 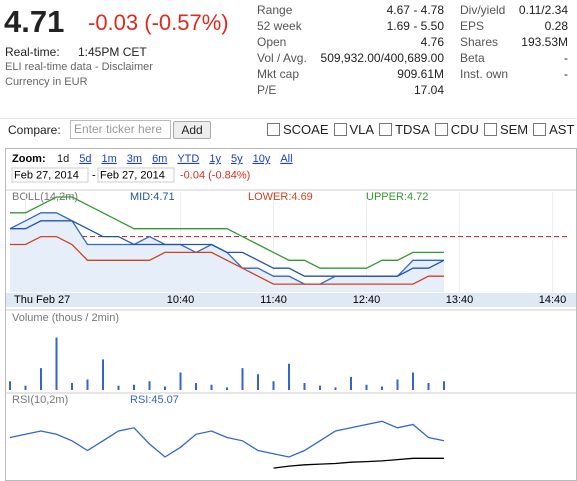 I want to click on x-tick-label: Thu Feb 27, so click(x=42, y=300).